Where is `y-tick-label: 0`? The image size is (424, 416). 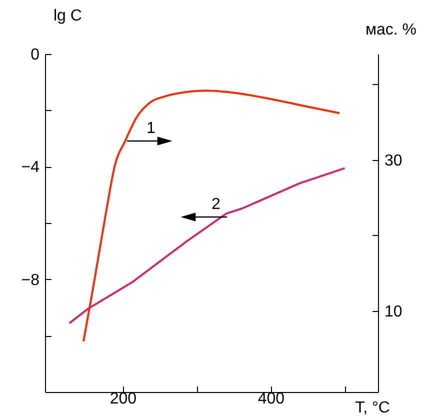 y-tick-label: 0 is located at coordinates (35, 55).